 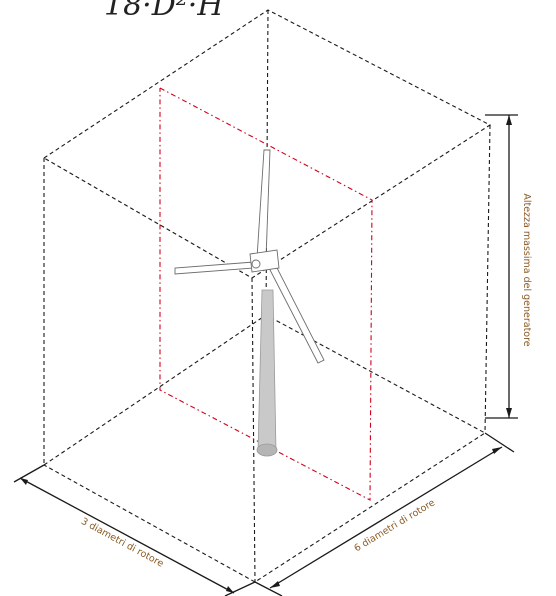 I want to click on box-edge-right, so click(x=487, y=279).